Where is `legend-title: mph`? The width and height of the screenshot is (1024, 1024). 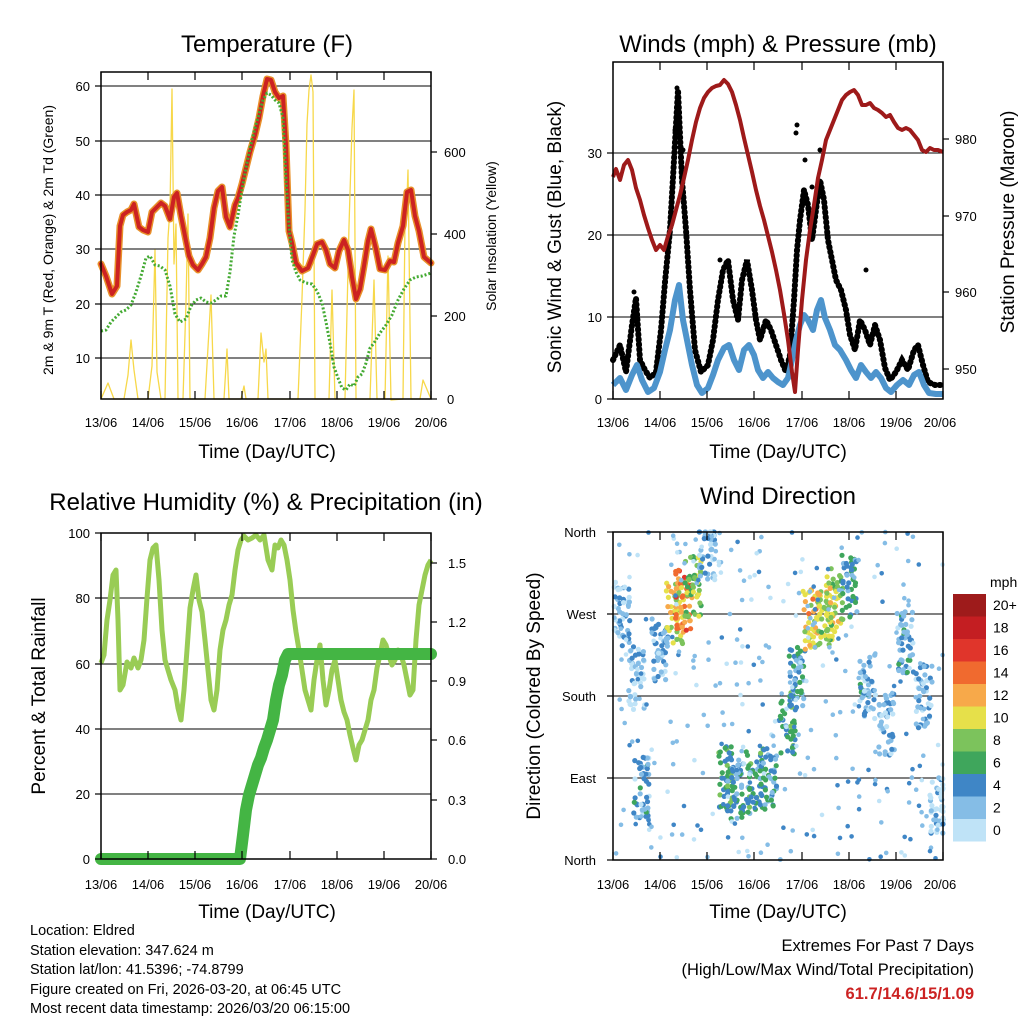 legend-title: mph is located at coordinates (1003, 582).